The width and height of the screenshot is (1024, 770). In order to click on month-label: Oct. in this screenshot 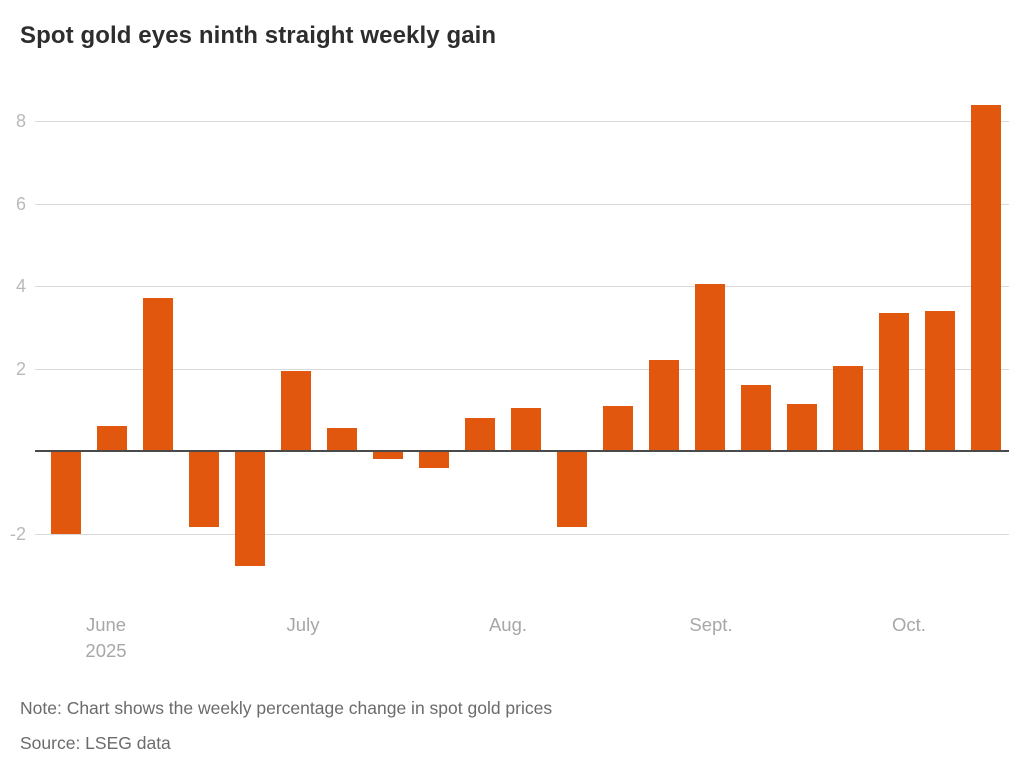, I will do `click(909, 624)`.